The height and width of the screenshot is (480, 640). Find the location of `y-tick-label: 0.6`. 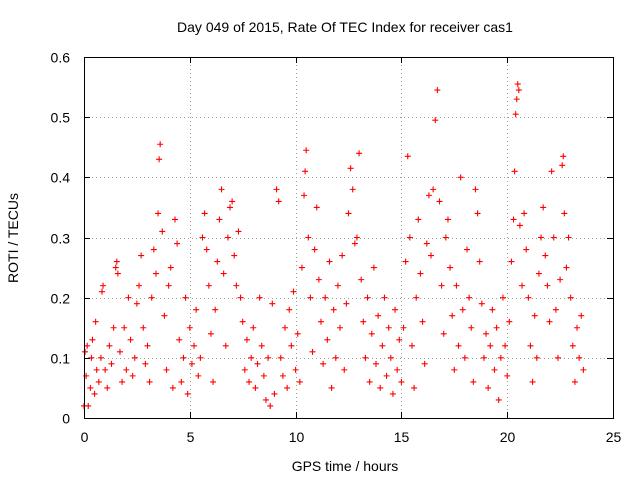

y-tick-label: 0.6 is located at coordinates (61, 58).